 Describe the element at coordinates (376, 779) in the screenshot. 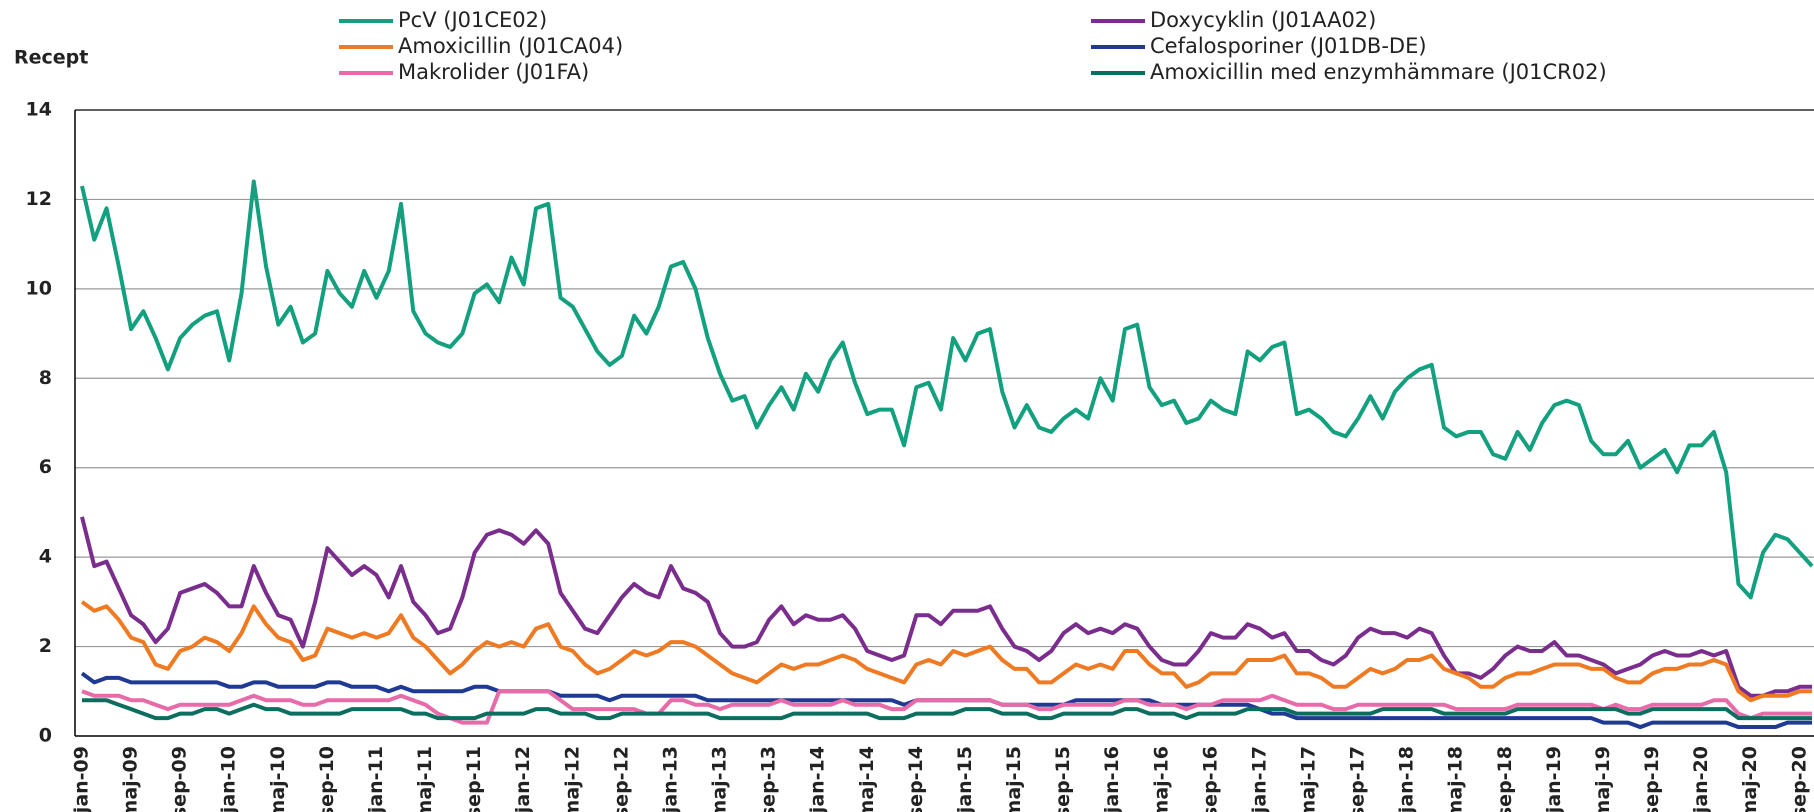

I see `x-tick-label: jan-11` at that location.